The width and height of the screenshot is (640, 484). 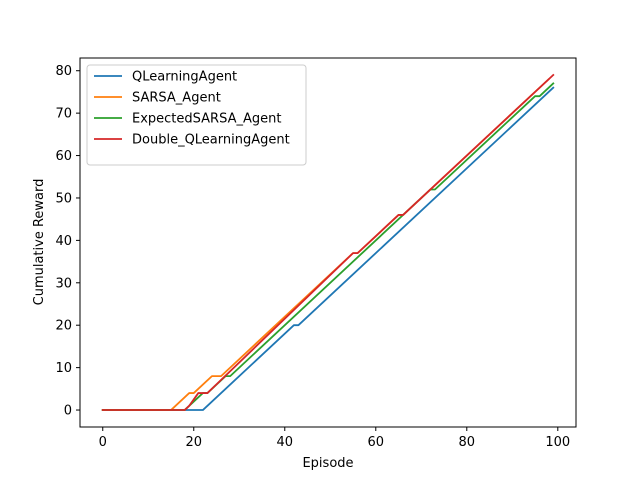 What do you see at coordinates (211, 140) in the screenshot?
I see `legend-label: Double_QLearningAgent` at bounding box center [211, 140].